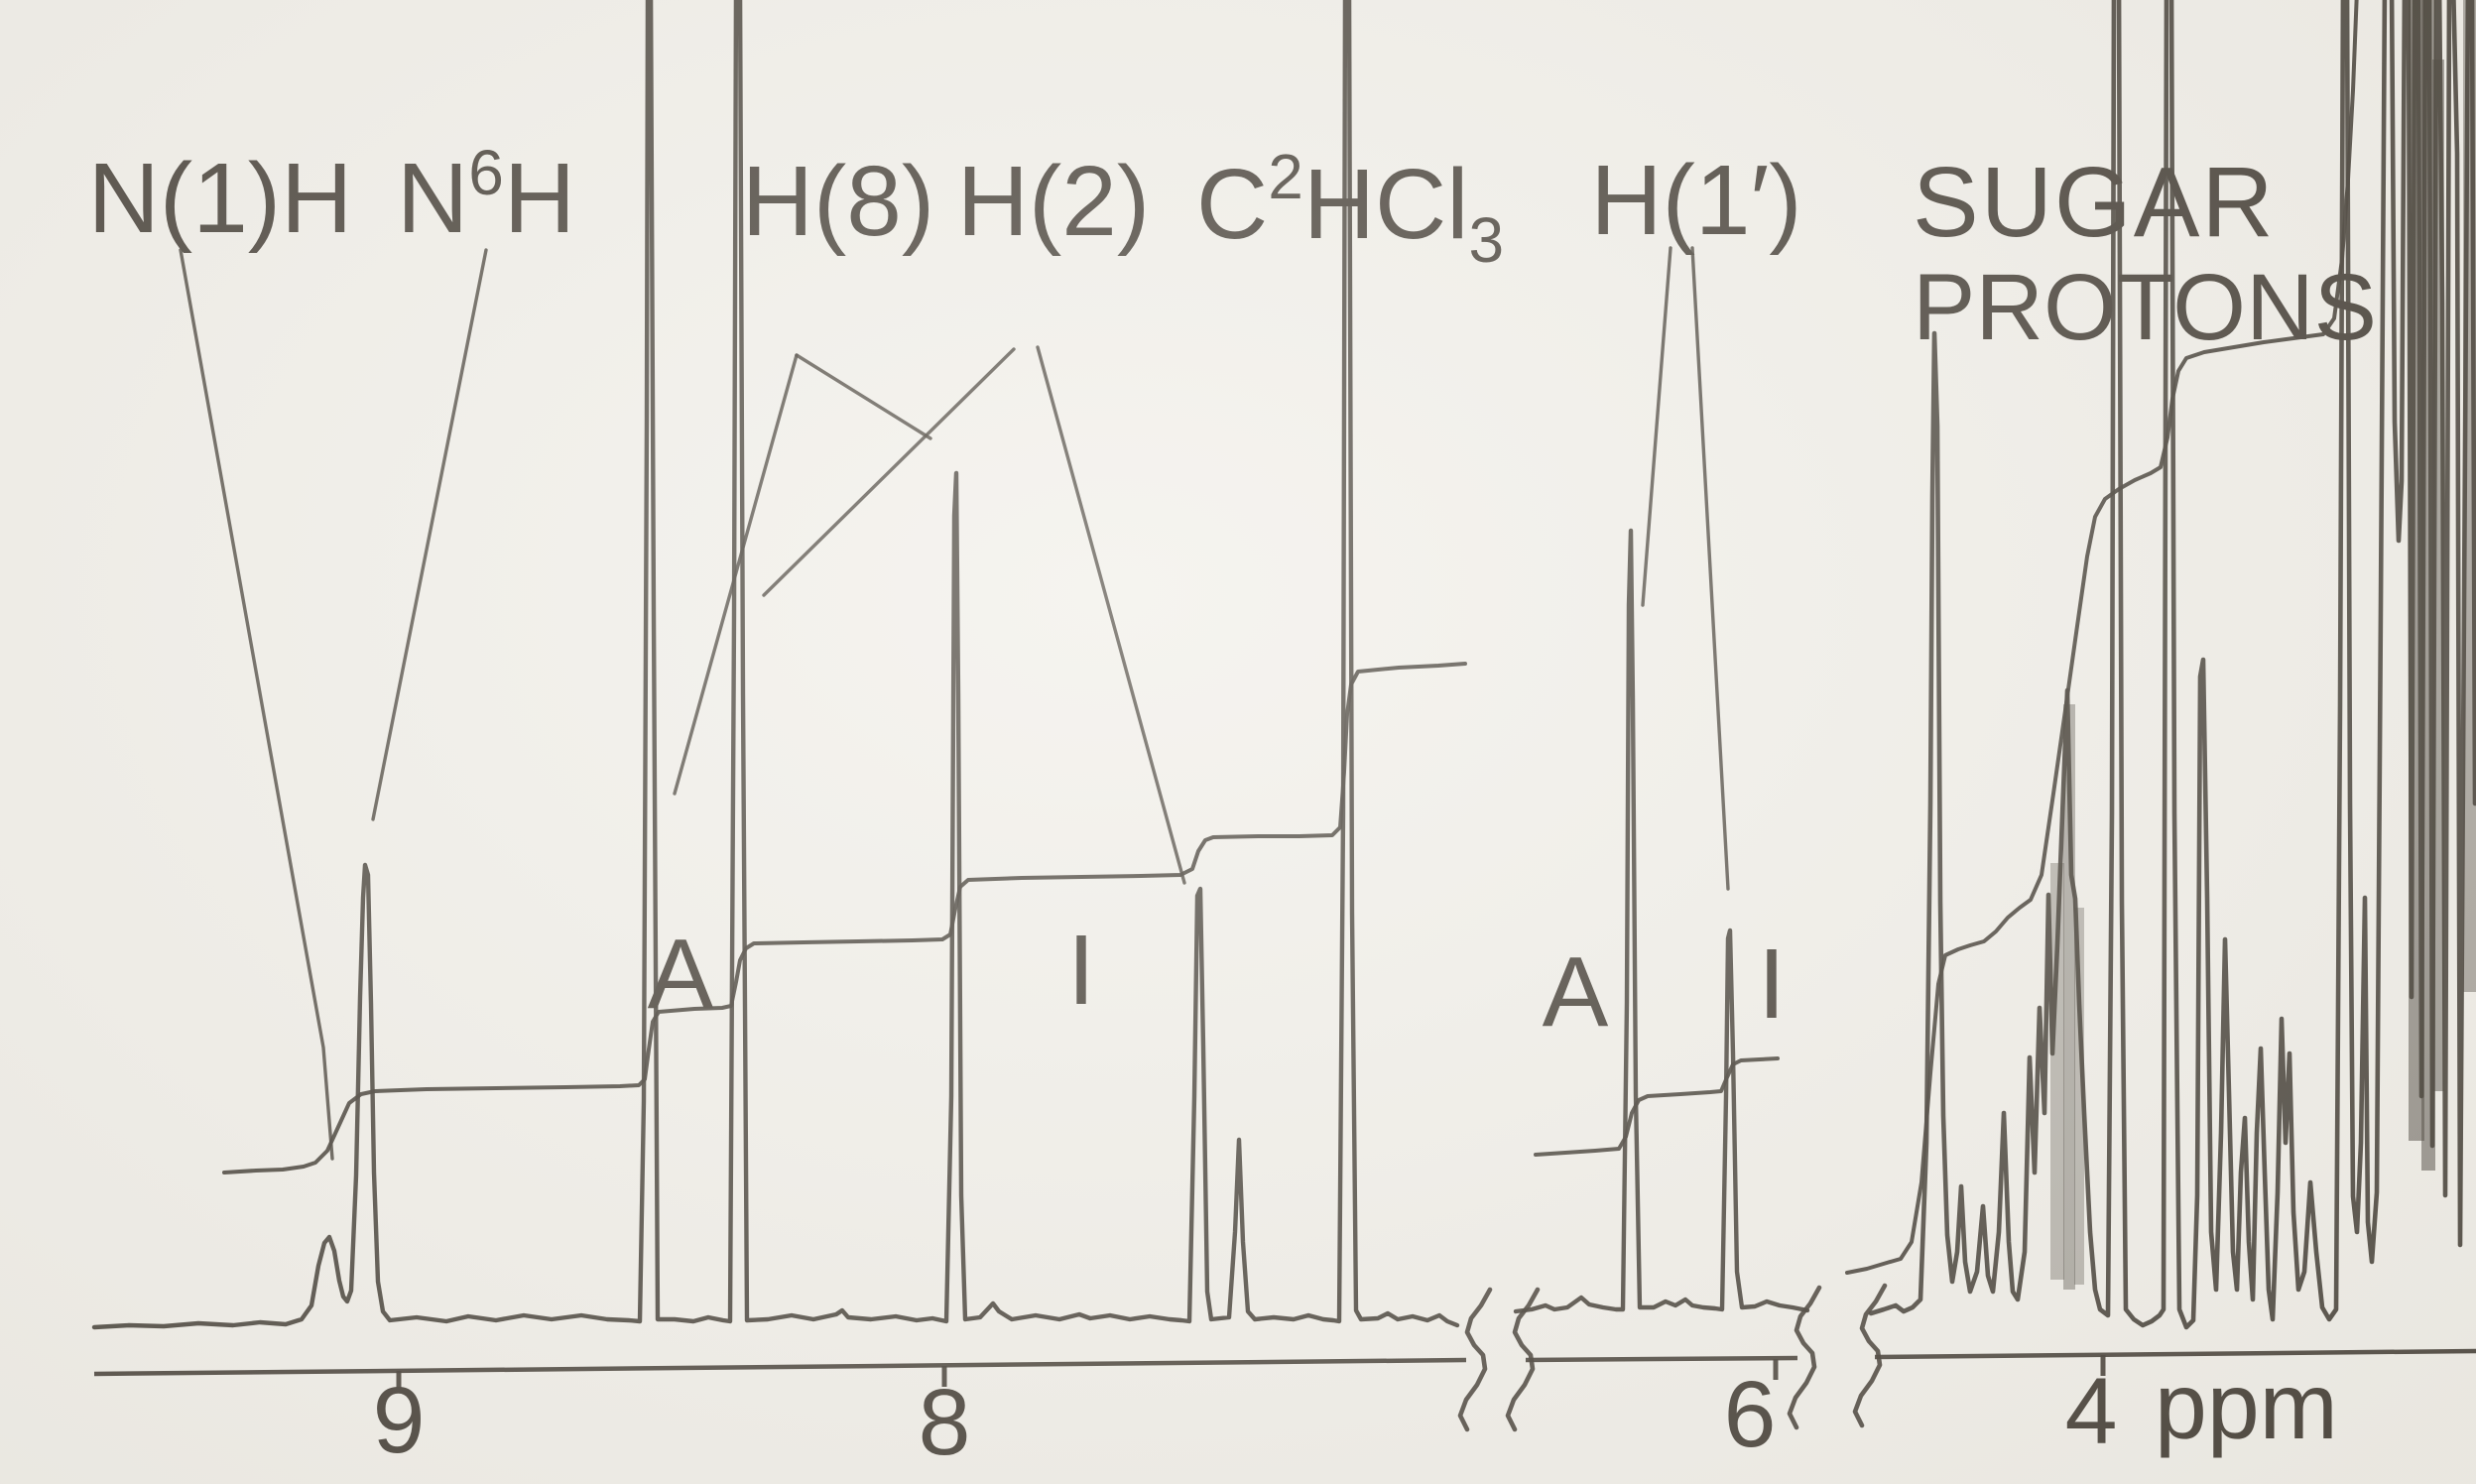 This screenshot has width=2476, height=1484. I want to click on axis-break-1a, so click(1475, 1359).